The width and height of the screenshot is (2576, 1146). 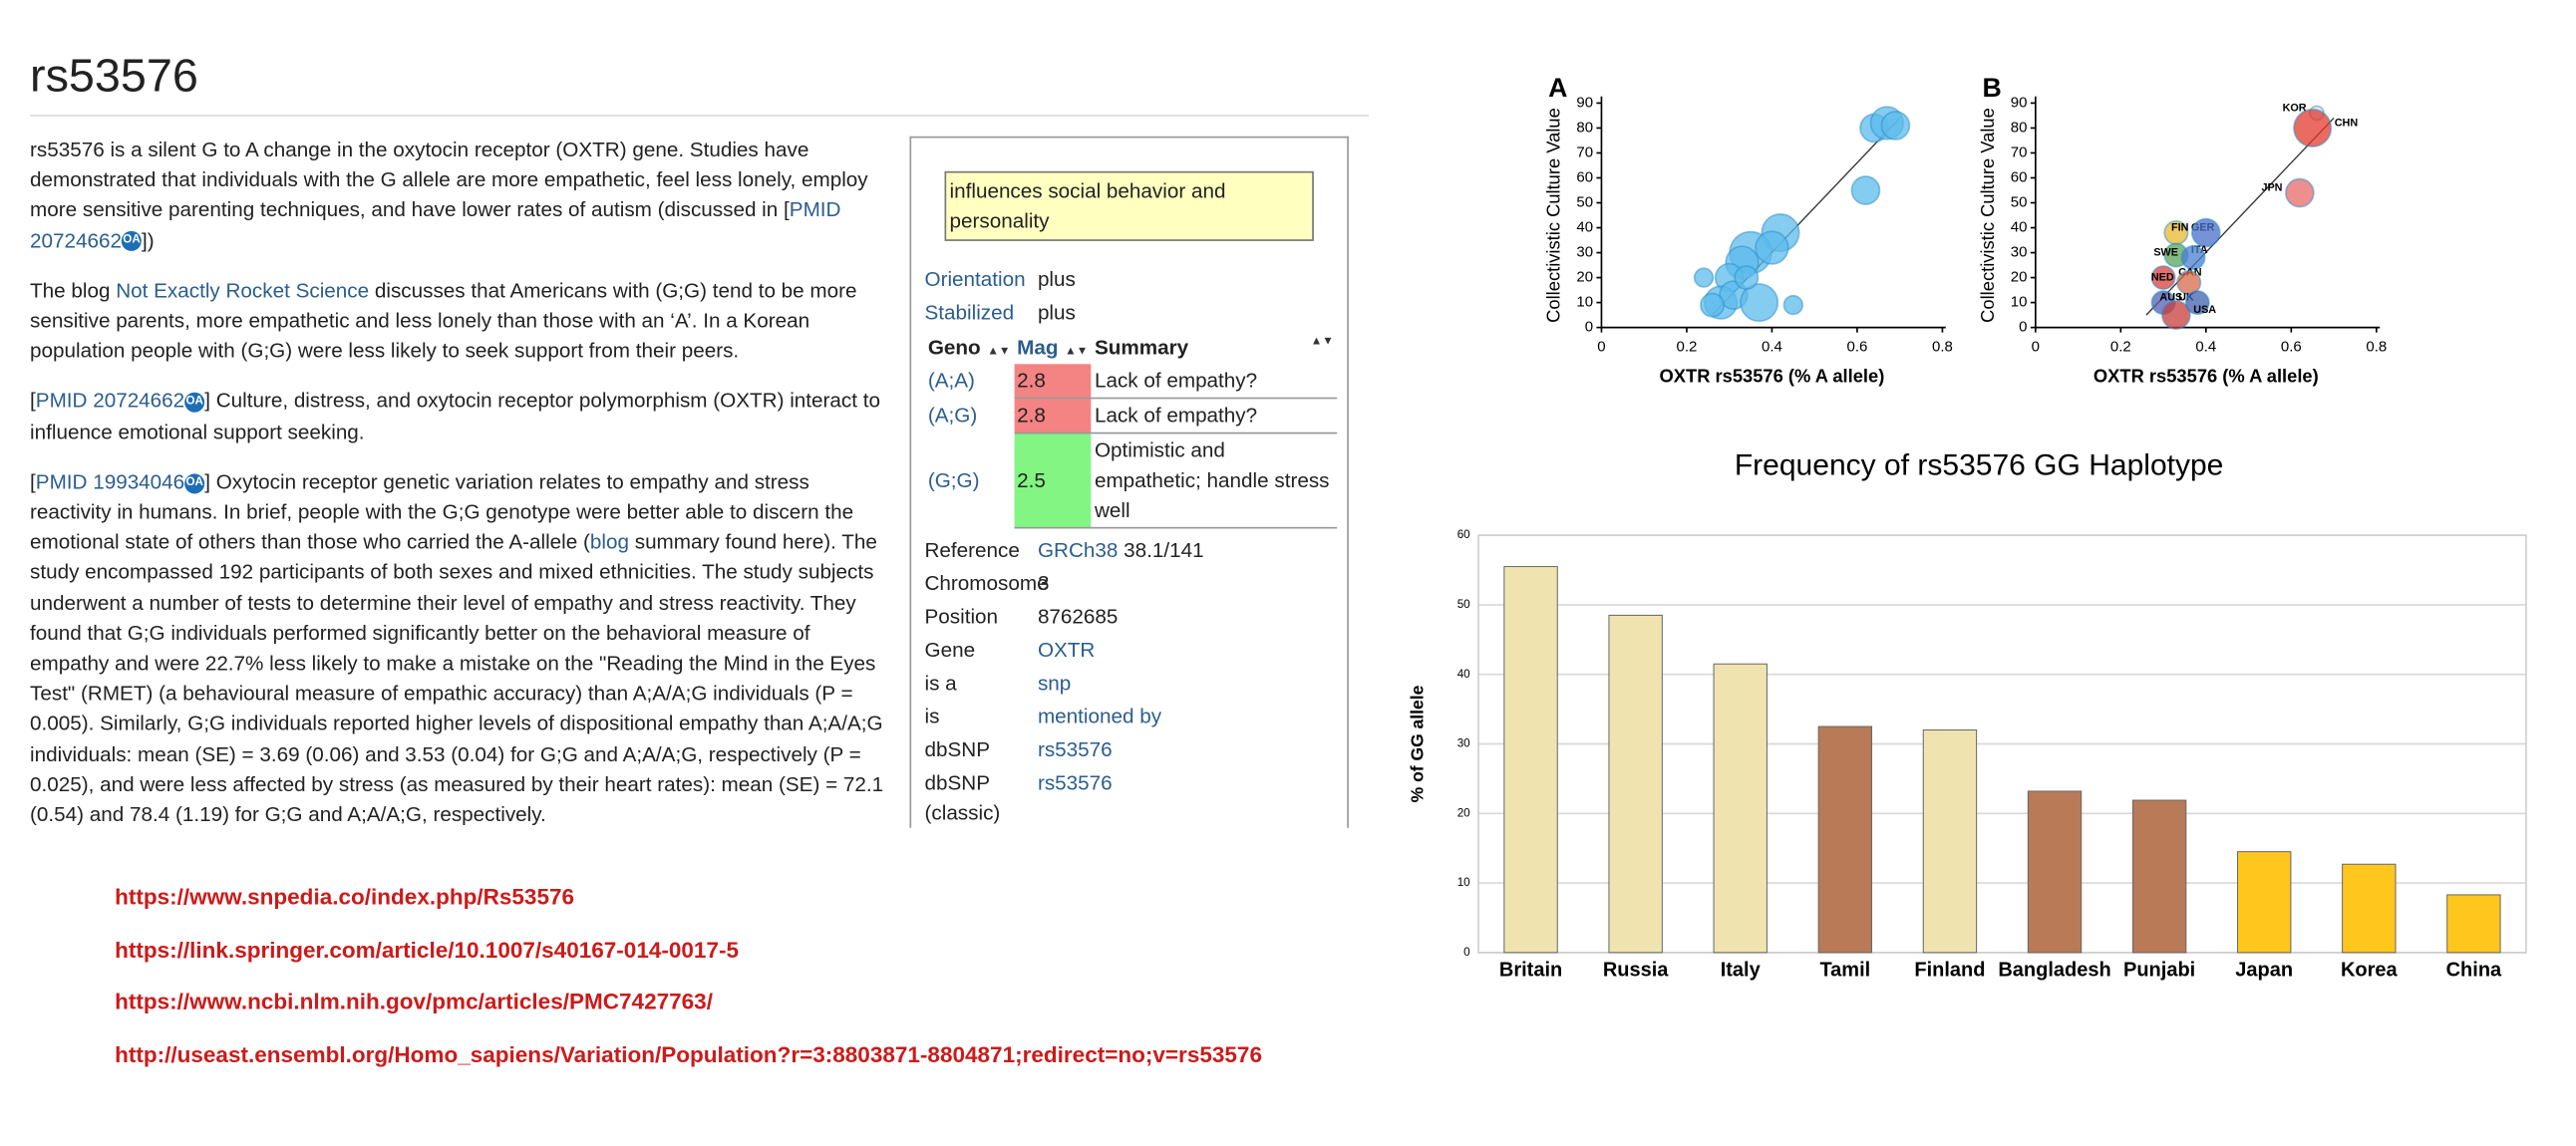 What do you see at coordinates (194, 482) in the screenshot?
I see `oa-badge: OA` at bounding box center [194, 482].